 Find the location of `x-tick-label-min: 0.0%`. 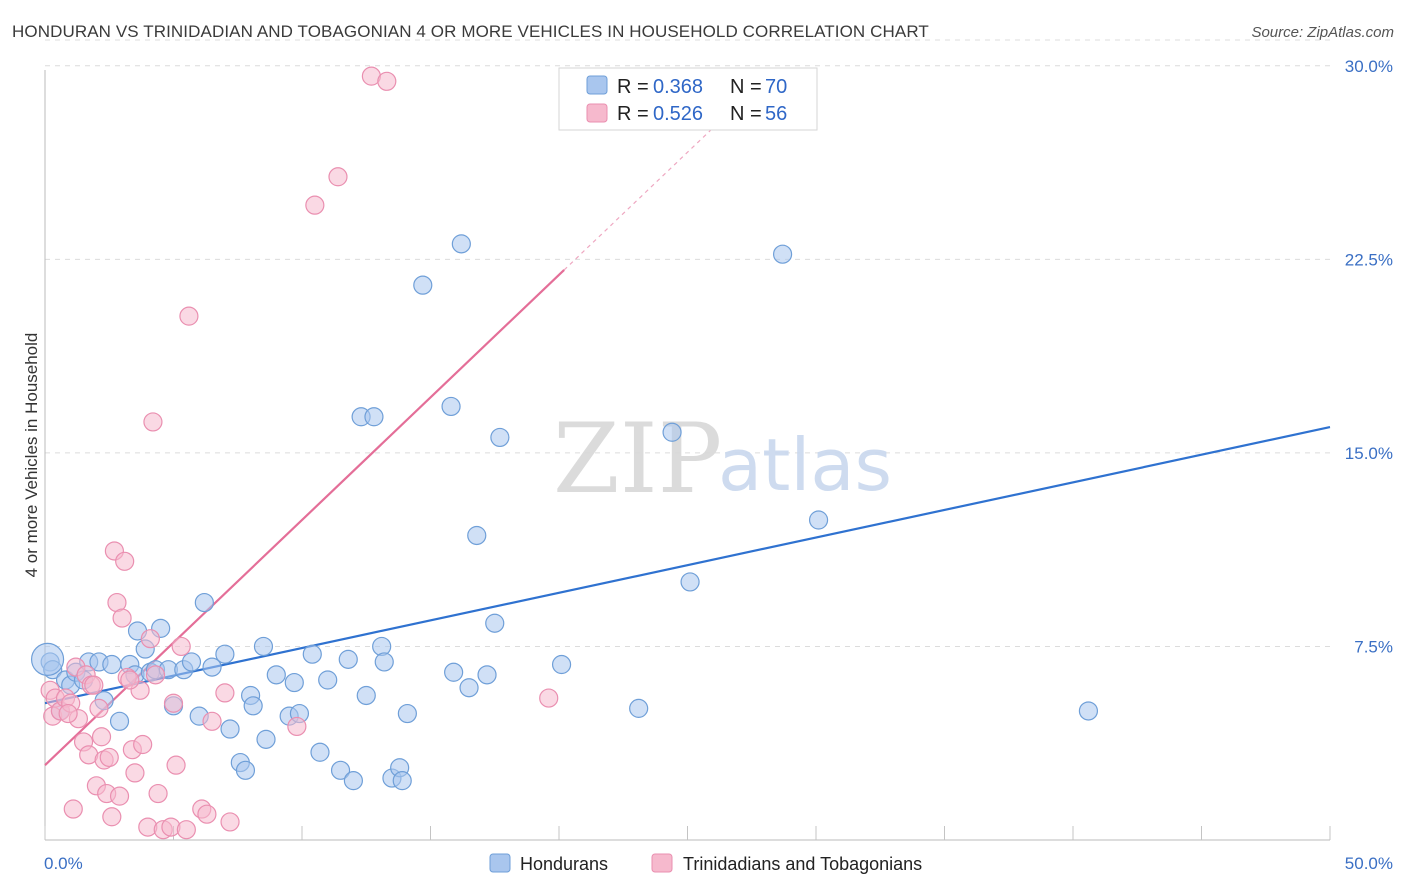

x-tick-label-min: 0.0% is located at coordinates (63, 863).